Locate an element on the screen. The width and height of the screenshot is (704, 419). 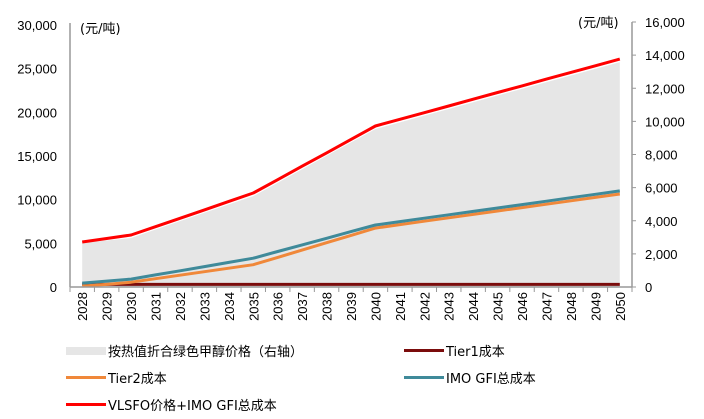
legend-swatch-imo-gfi is located at coordinates (424, 377).